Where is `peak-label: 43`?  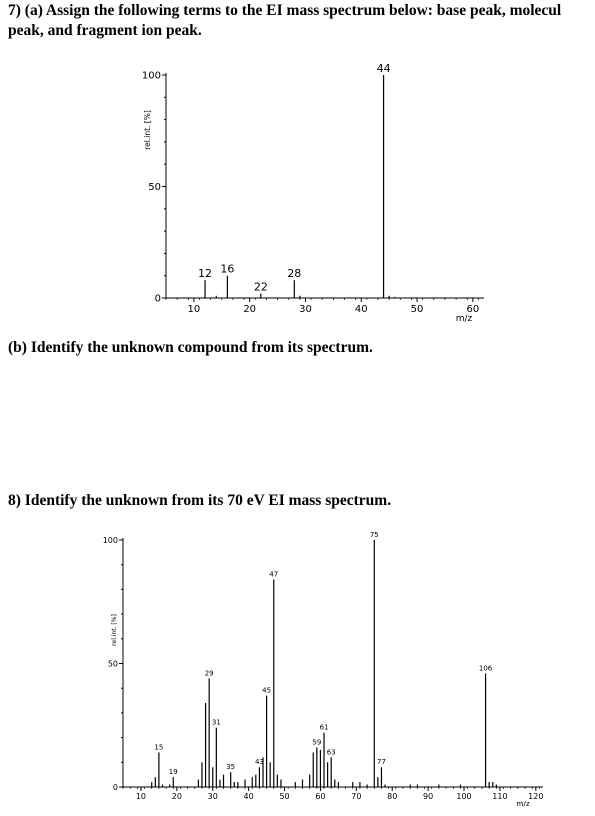 peak-label: 43 is located at coordinates (259, 762).